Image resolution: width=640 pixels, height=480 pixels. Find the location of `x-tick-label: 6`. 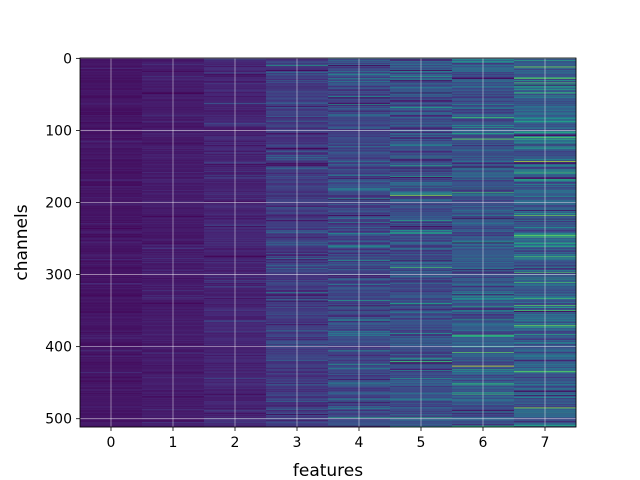

x-tick-label: 6 is located at coordinates (483, 443).